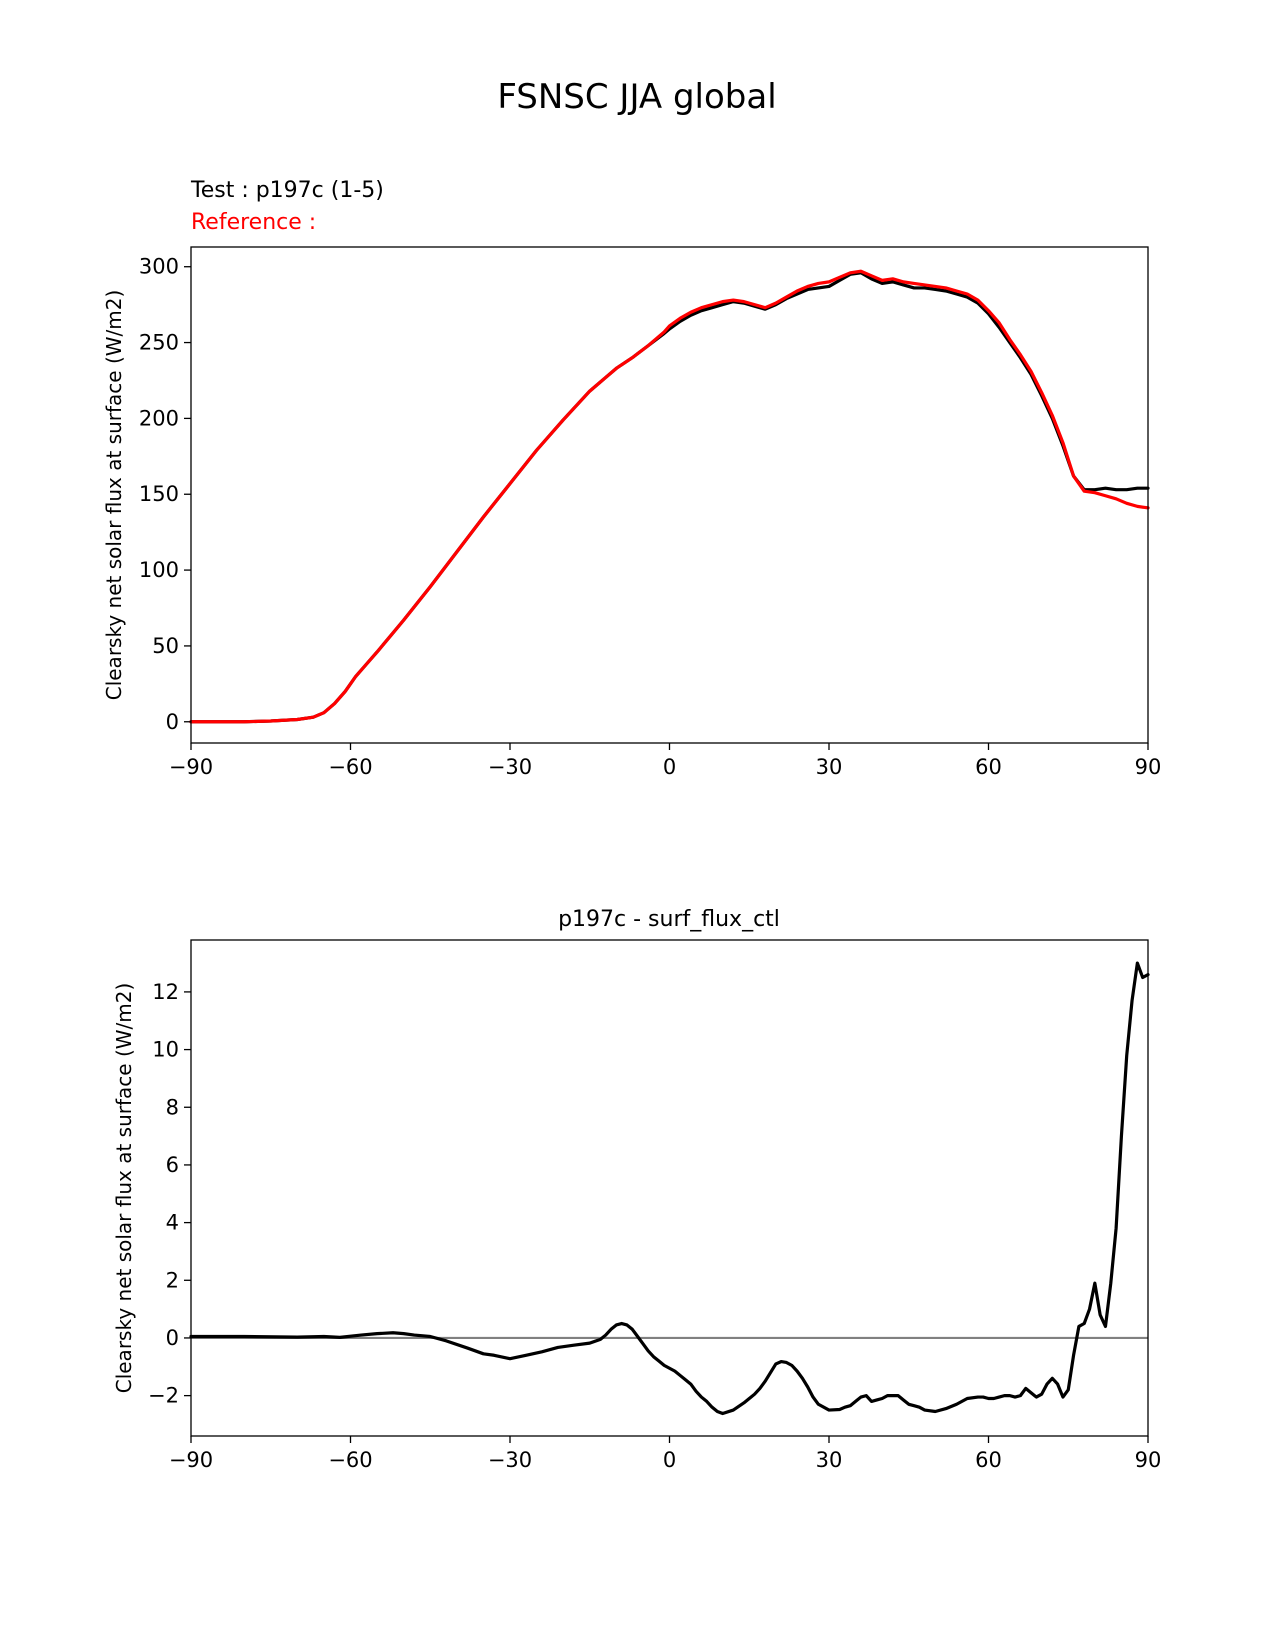  What do you see at coordinates (159, 494) in the screenshot?
I see `top-y-tick-label: 150` at bounding box center [159, 494].